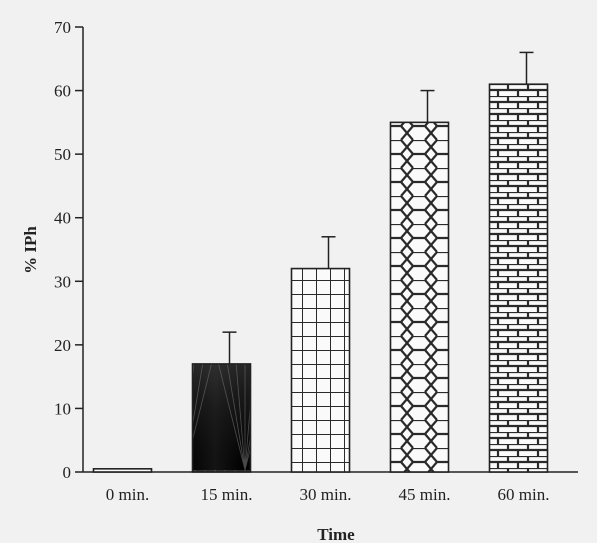 The height and width of the screenshot is (543, 597). What do you see at coordinates (30, 250) in the screenshot?
I see `y-axis-title: % IPh` at bounding box center [30, 250].